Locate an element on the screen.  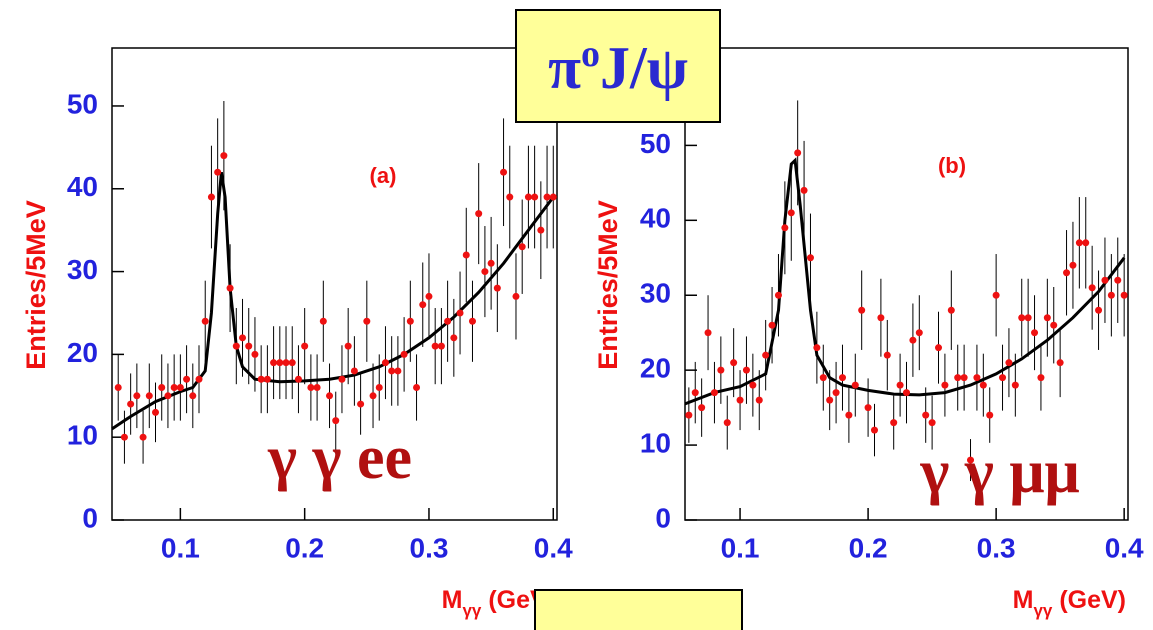
y-tick-label: 20 is located at coordinates (82, 352).